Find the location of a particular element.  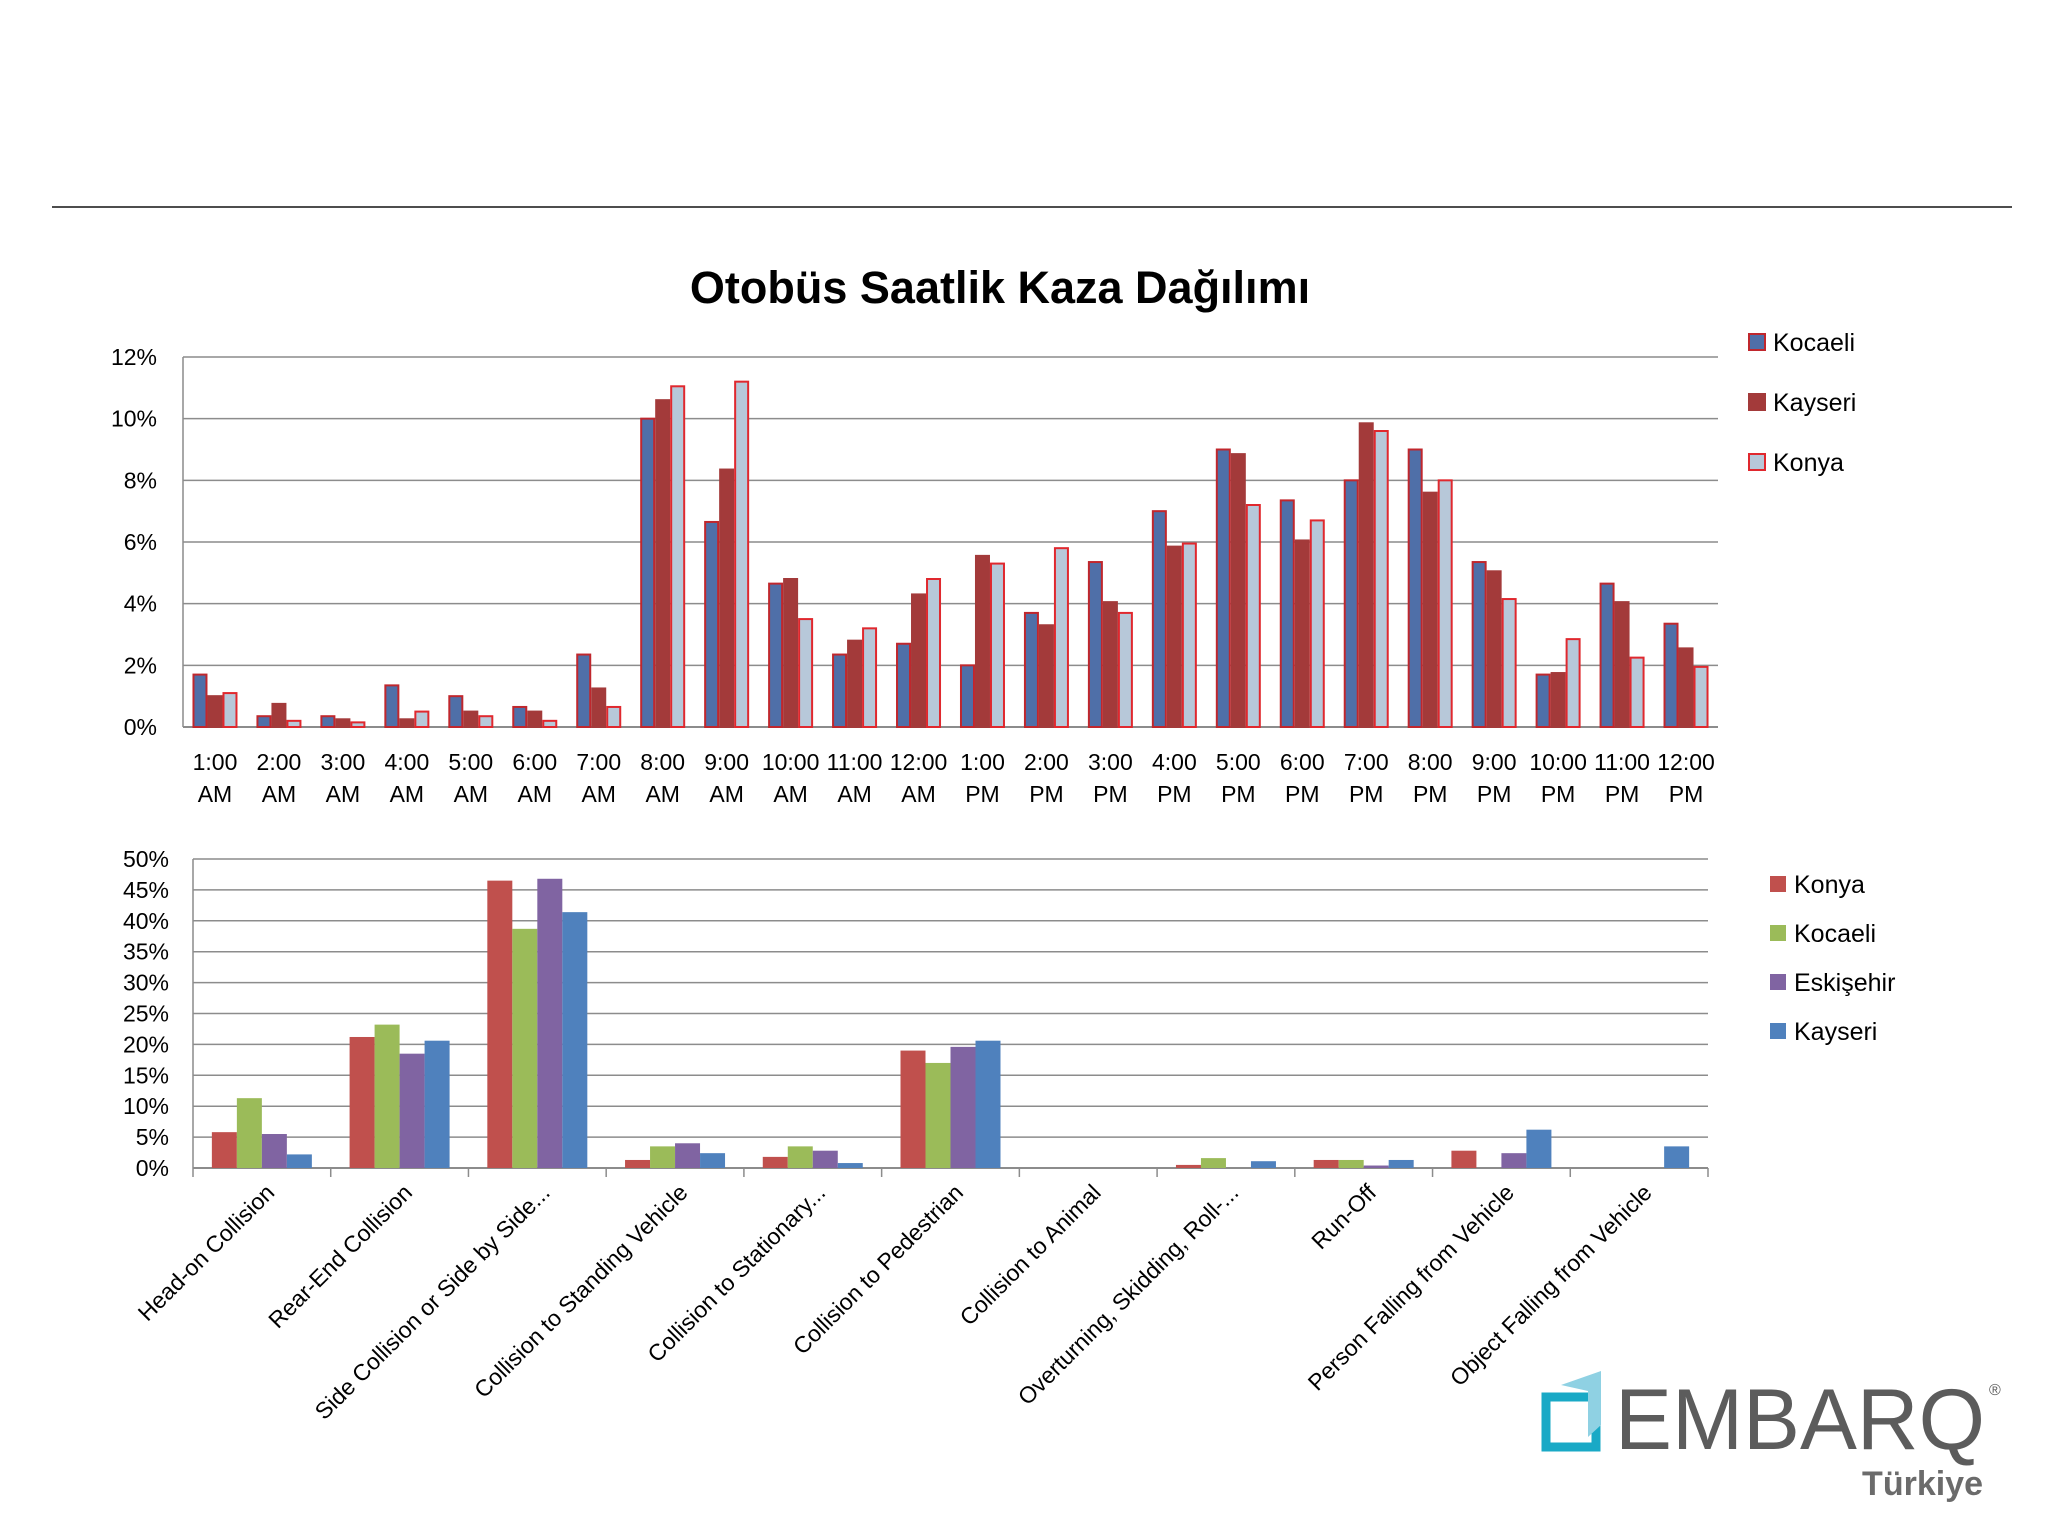

embarq-logo: EMBARQ ® Türkiye is located at coordinates (1775, 1425).